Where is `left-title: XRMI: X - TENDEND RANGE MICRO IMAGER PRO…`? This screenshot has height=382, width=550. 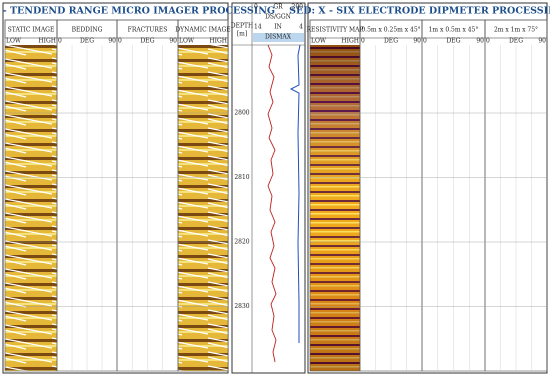 left-title: XRMI: X - TENDEND RANGE MICRO IMAGER PRO… is located at coordinates (137, 11).